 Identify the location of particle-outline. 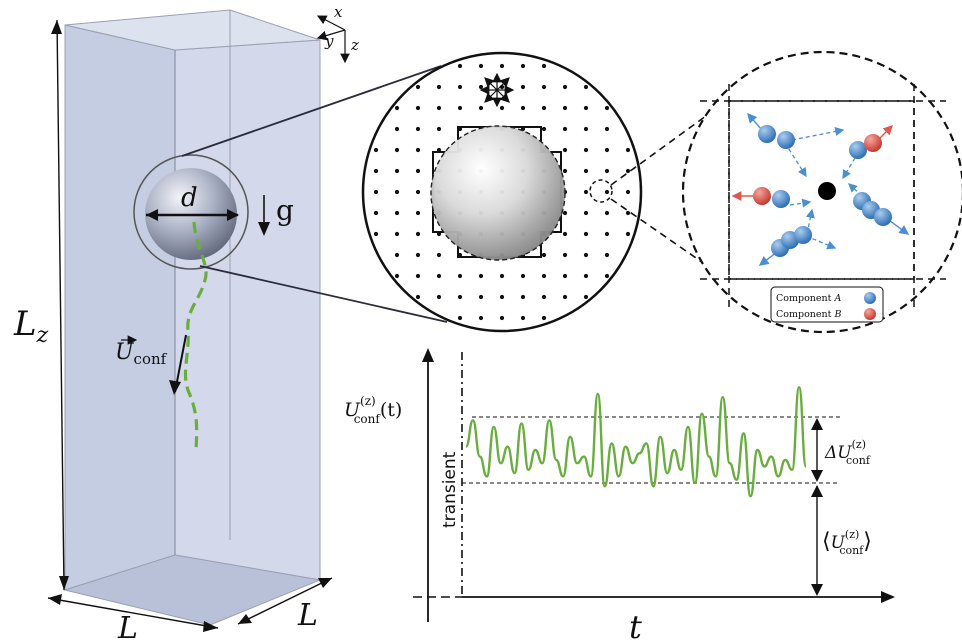
(498, 193).